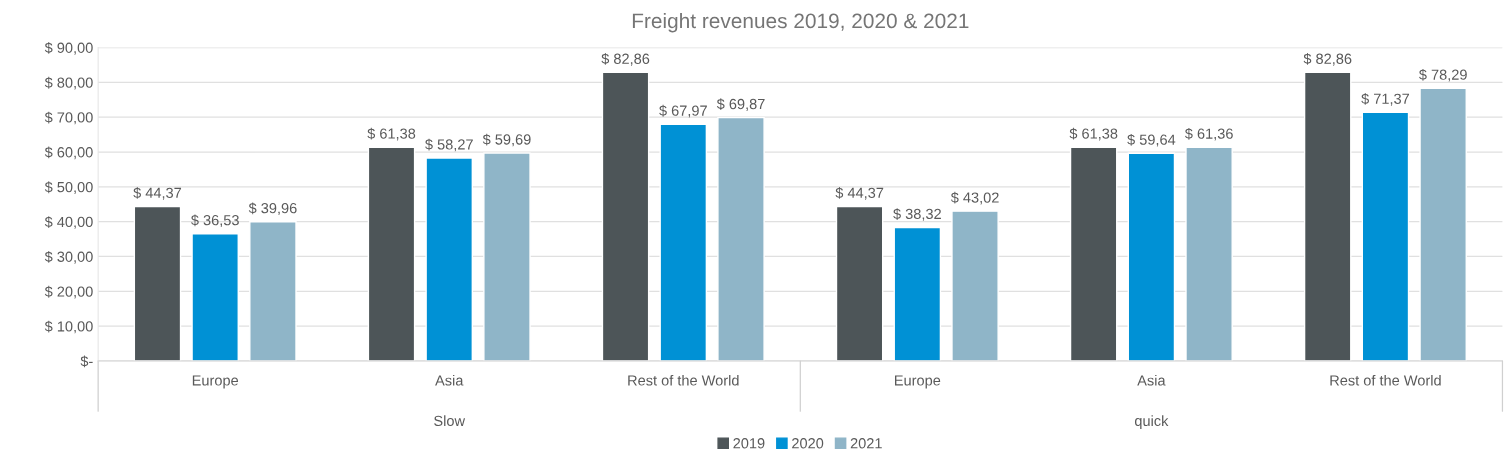 The image size is (1510, 475). I want to click on data-label: $ 78,29, so click(1442, 75).